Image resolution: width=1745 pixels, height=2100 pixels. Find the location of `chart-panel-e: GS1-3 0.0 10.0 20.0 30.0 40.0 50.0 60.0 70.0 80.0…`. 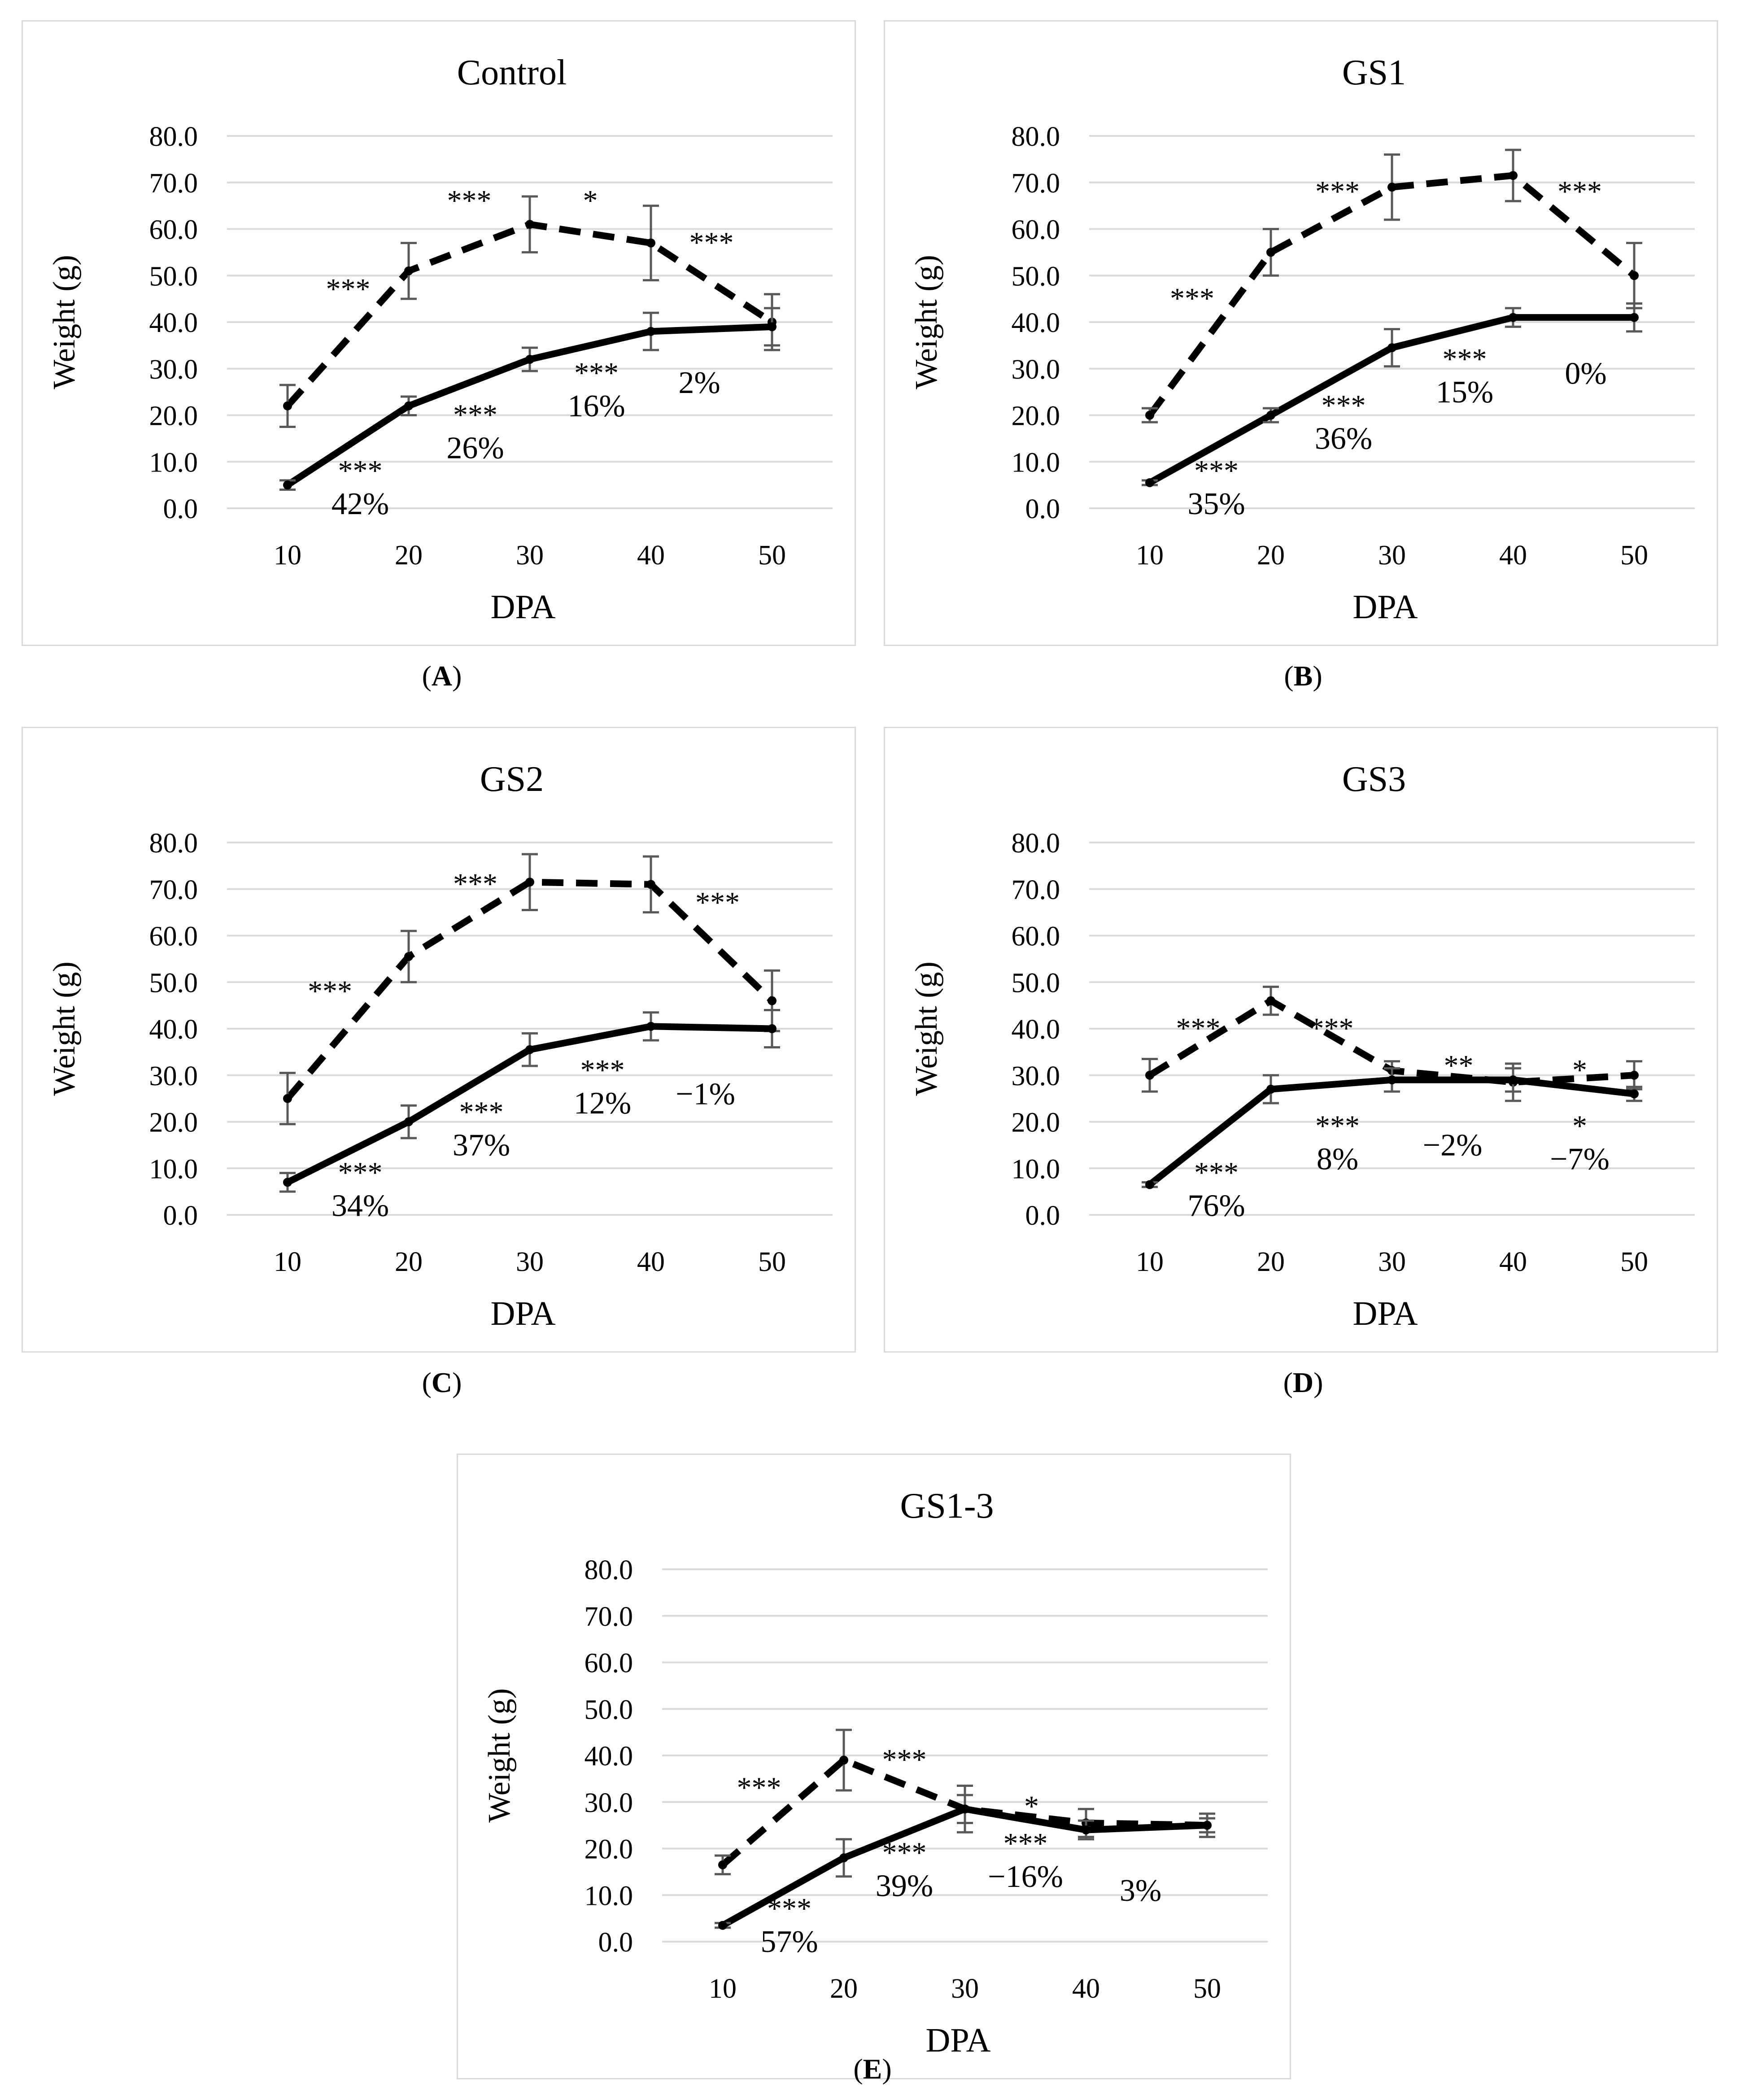

chart-panel-e: GS1-3 0.0 10.0 20.0 30.0 40.0 50.0 60.0 70.0 80.0… is located at coordinates (874, 1766).